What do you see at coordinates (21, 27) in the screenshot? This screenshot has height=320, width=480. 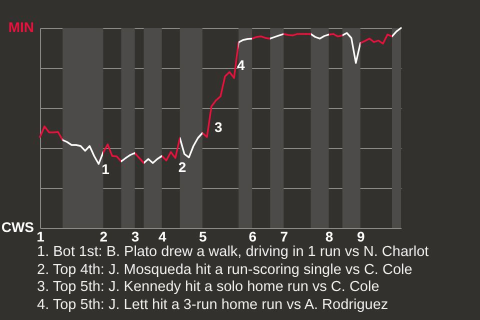 I see `text: MIN` at bounding box center [21, 27].